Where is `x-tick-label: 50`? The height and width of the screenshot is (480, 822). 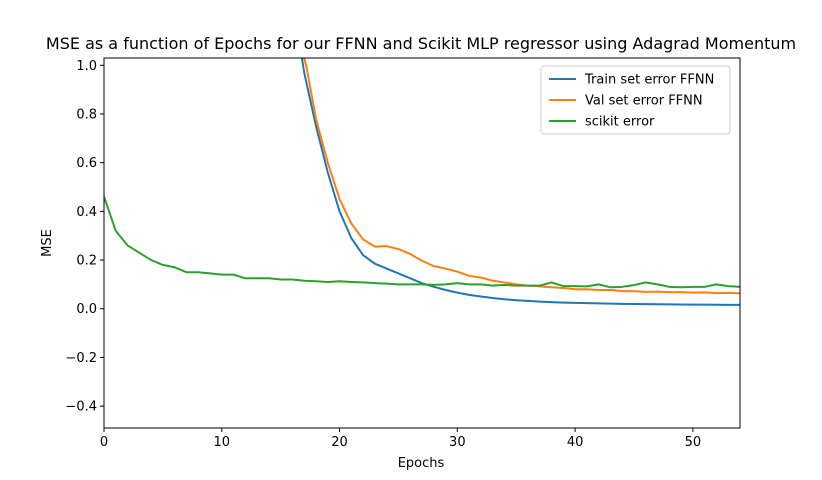
x-tick-label: 50 is located at coordinates (693, 442).